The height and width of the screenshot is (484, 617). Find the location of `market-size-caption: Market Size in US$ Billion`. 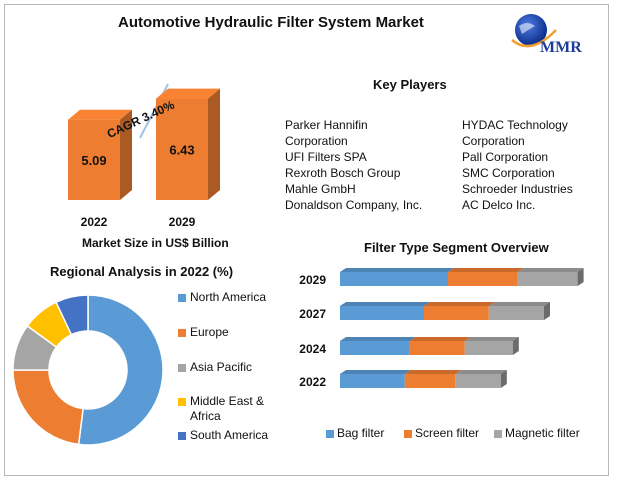

market-size-caption: Market Size in US$ Billion is located at coordinates (155, 243).